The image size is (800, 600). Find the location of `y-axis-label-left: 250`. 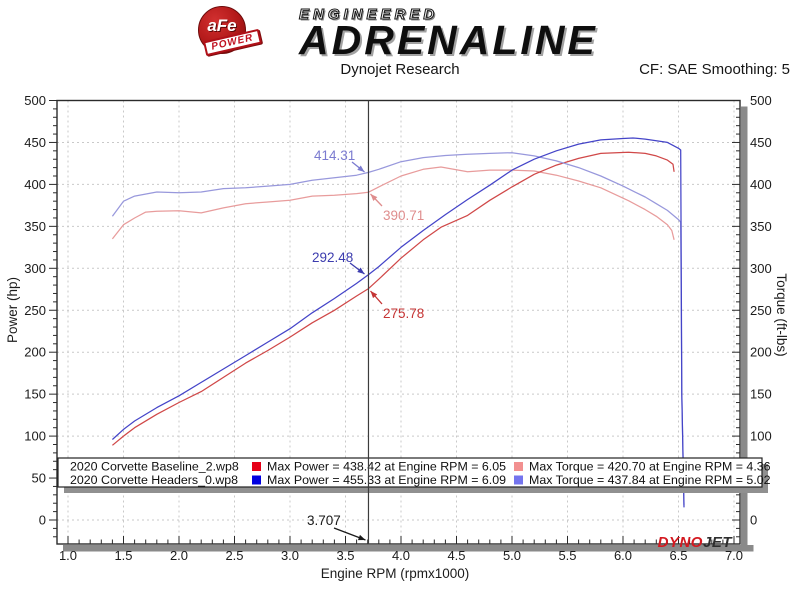

y-axis-label-left: 250 is located at coordinates (35, 310).